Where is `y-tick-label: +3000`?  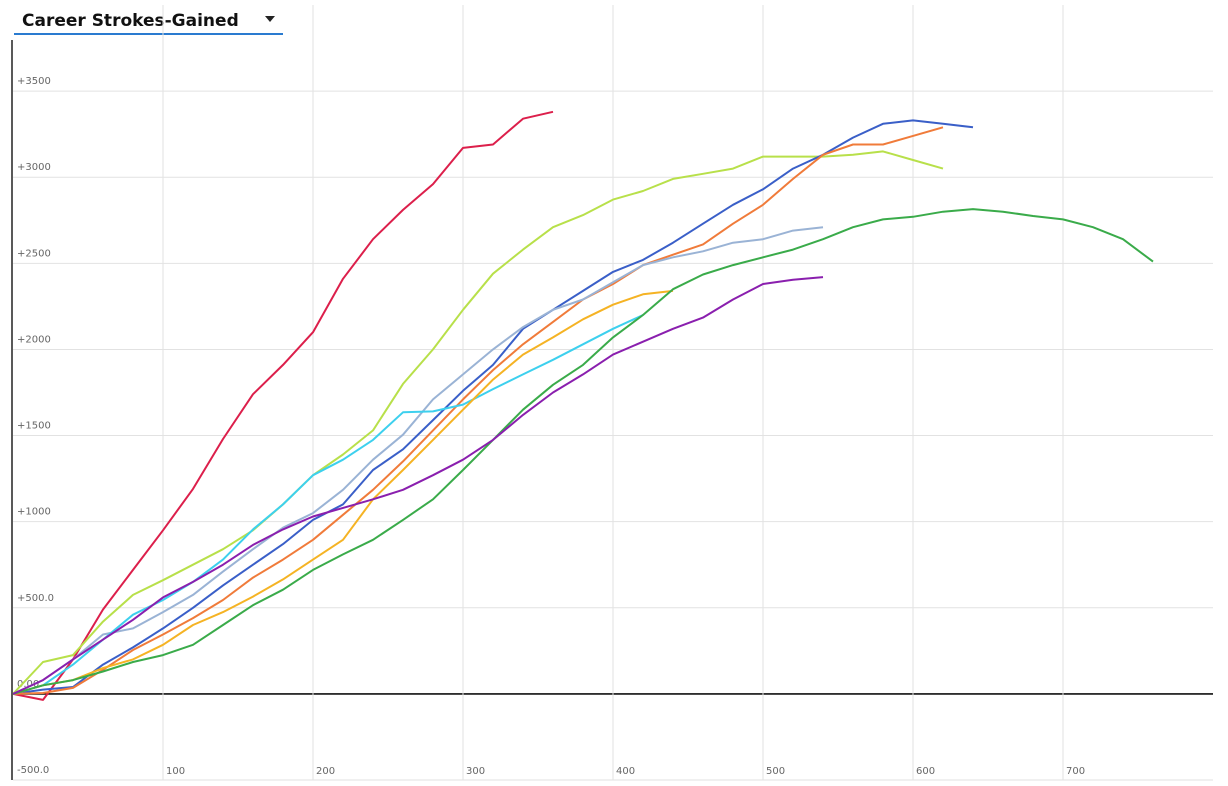
y-tick-label: +3000 is located at coordinates (34, 167).